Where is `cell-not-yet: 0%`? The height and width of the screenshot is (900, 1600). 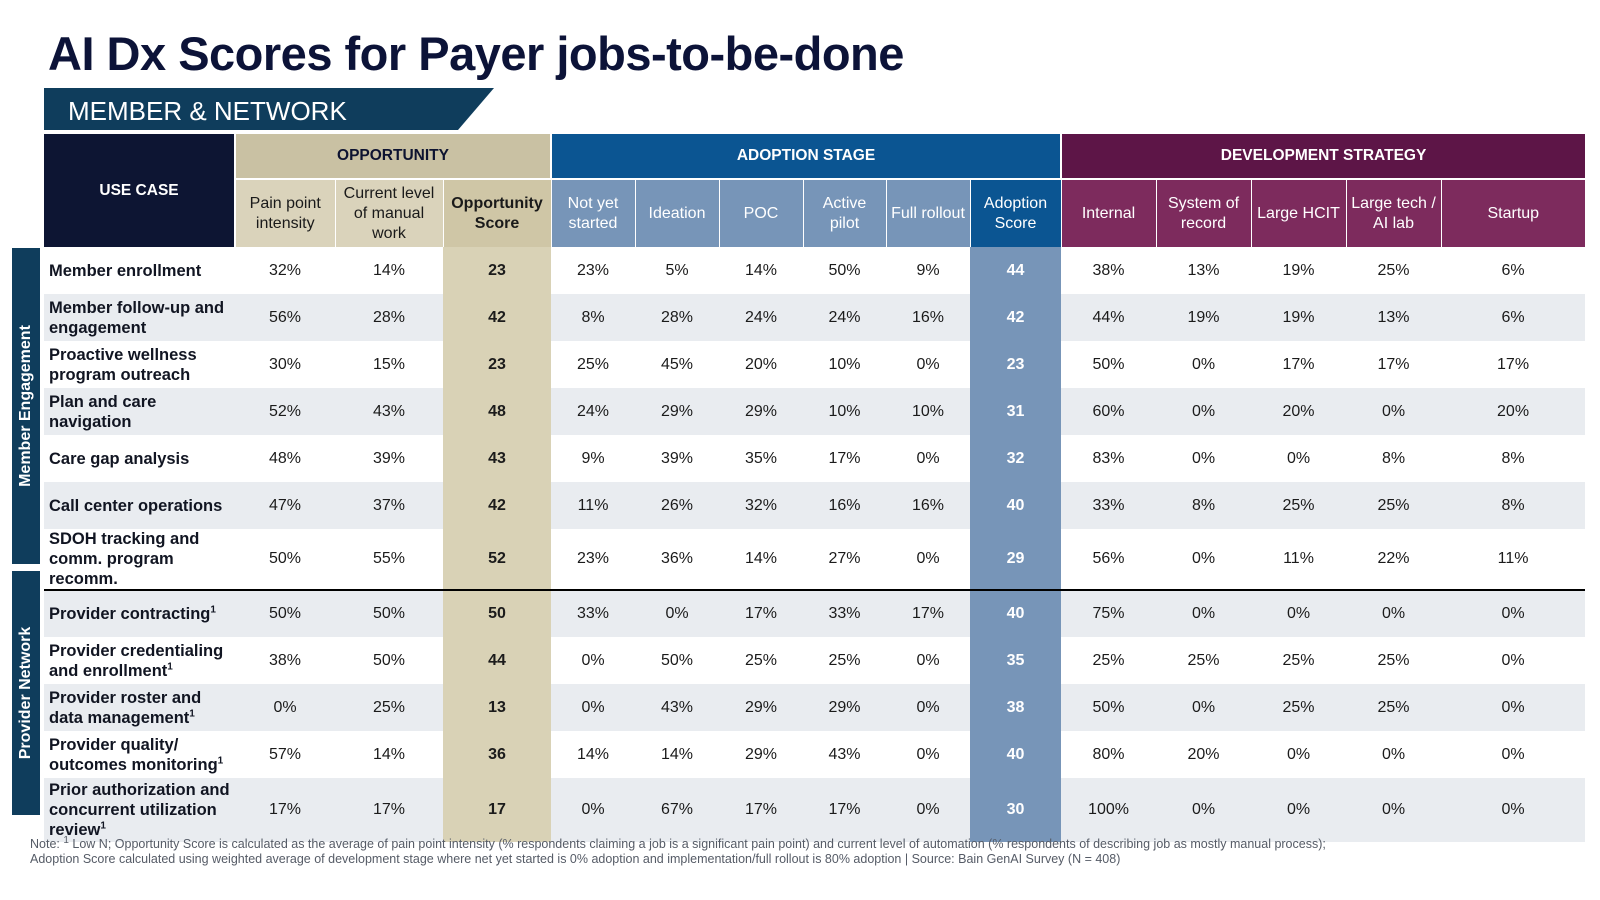
cell-not-yet: 0% is located at coordinates (593, 660).